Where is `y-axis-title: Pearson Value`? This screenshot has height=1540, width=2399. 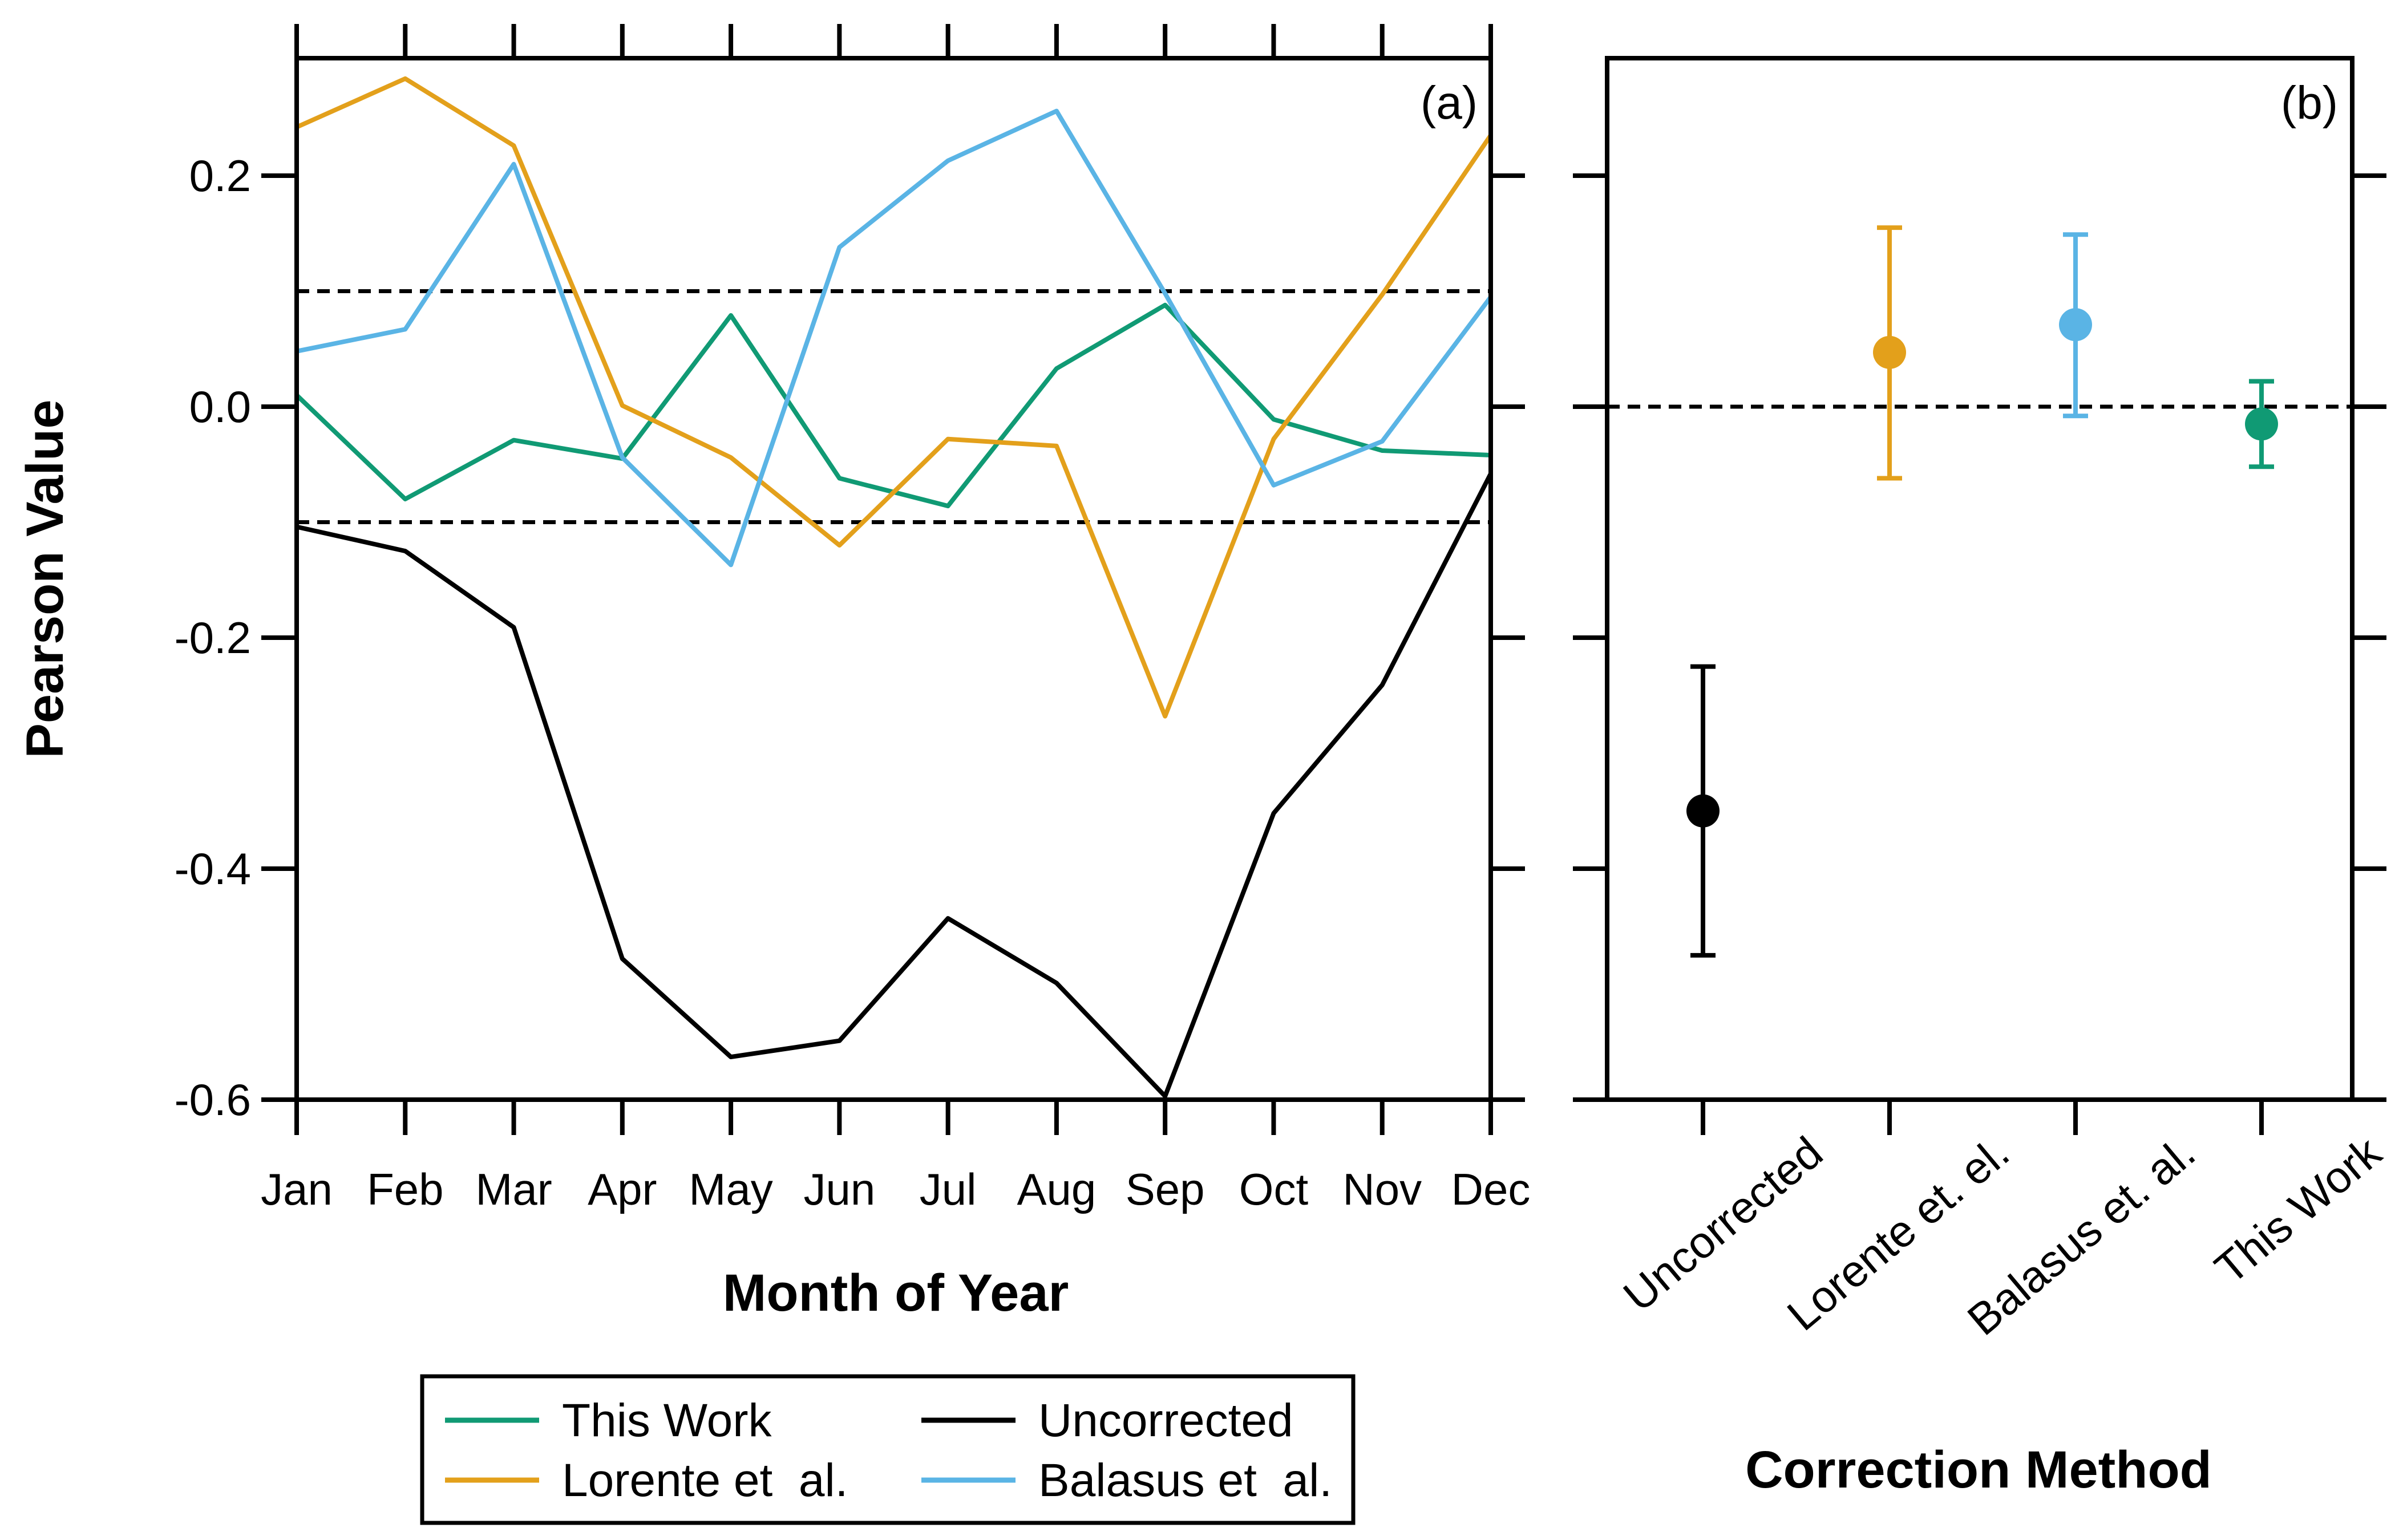 y-axis-title: Pearson Value is located at coordinates (45, 579).